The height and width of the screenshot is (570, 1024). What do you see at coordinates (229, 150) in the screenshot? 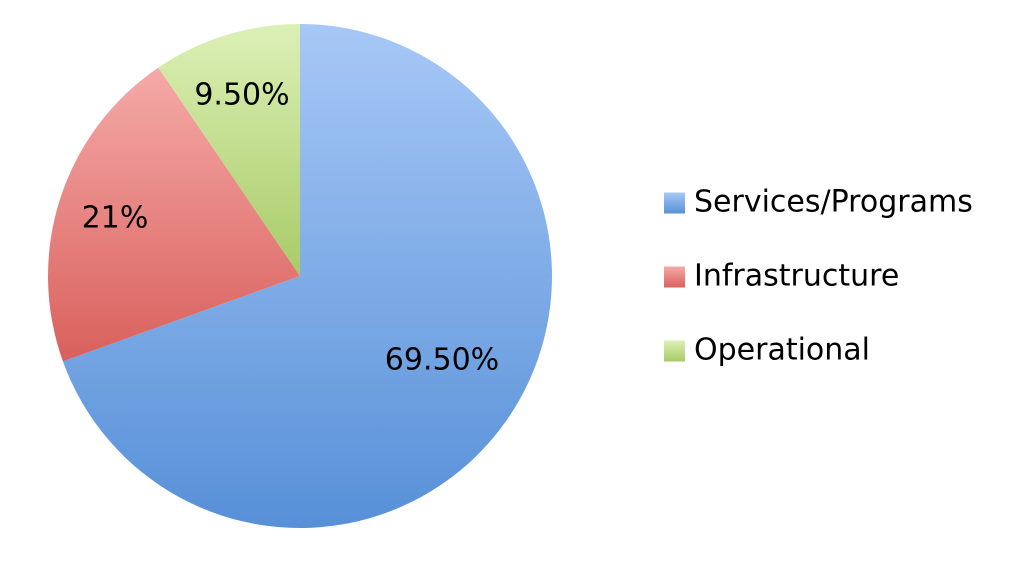
I see `pie-slice-operational` at bounding box center [229, 150].